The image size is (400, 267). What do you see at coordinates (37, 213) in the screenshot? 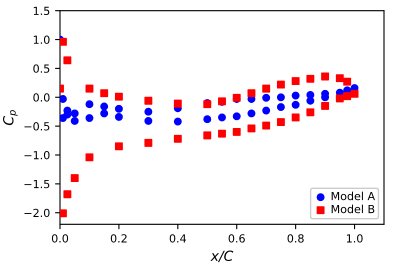
I see `y-tick-label: −2.0` at bounding box center [37, 213].